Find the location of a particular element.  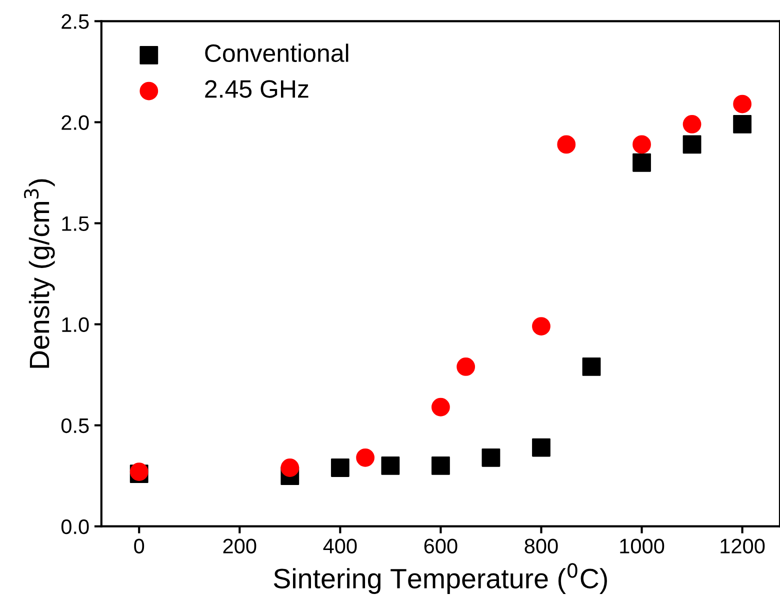

y-tick-label: 0.5 is located at coordinates (75, 426).